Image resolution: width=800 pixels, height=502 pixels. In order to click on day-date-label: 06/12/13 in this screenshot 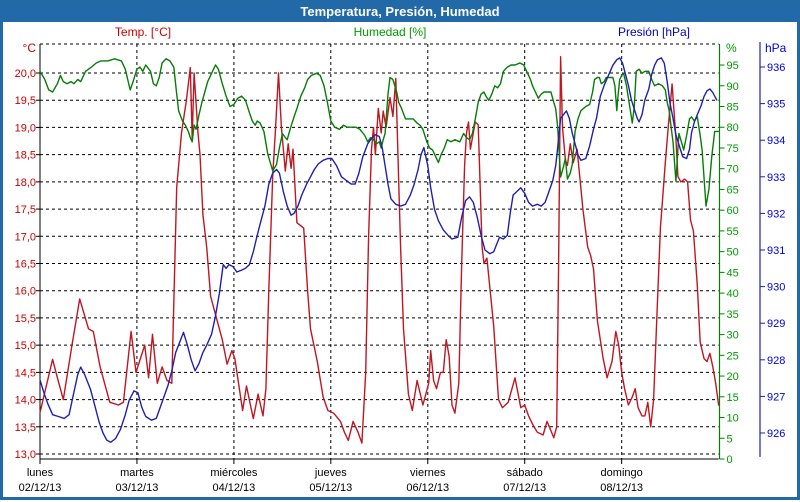, I will do `click(427, 488)`.